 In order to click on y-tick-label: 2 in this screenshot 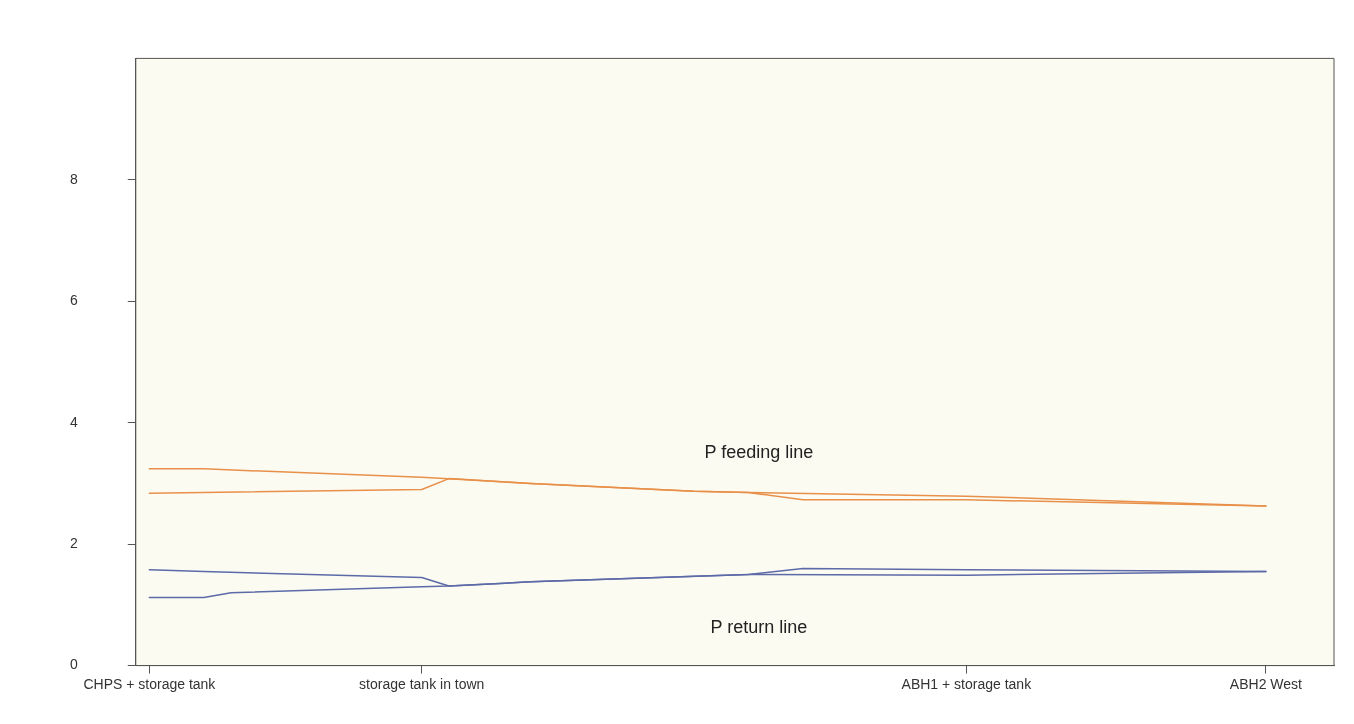, I will do `click(73, 543)`.